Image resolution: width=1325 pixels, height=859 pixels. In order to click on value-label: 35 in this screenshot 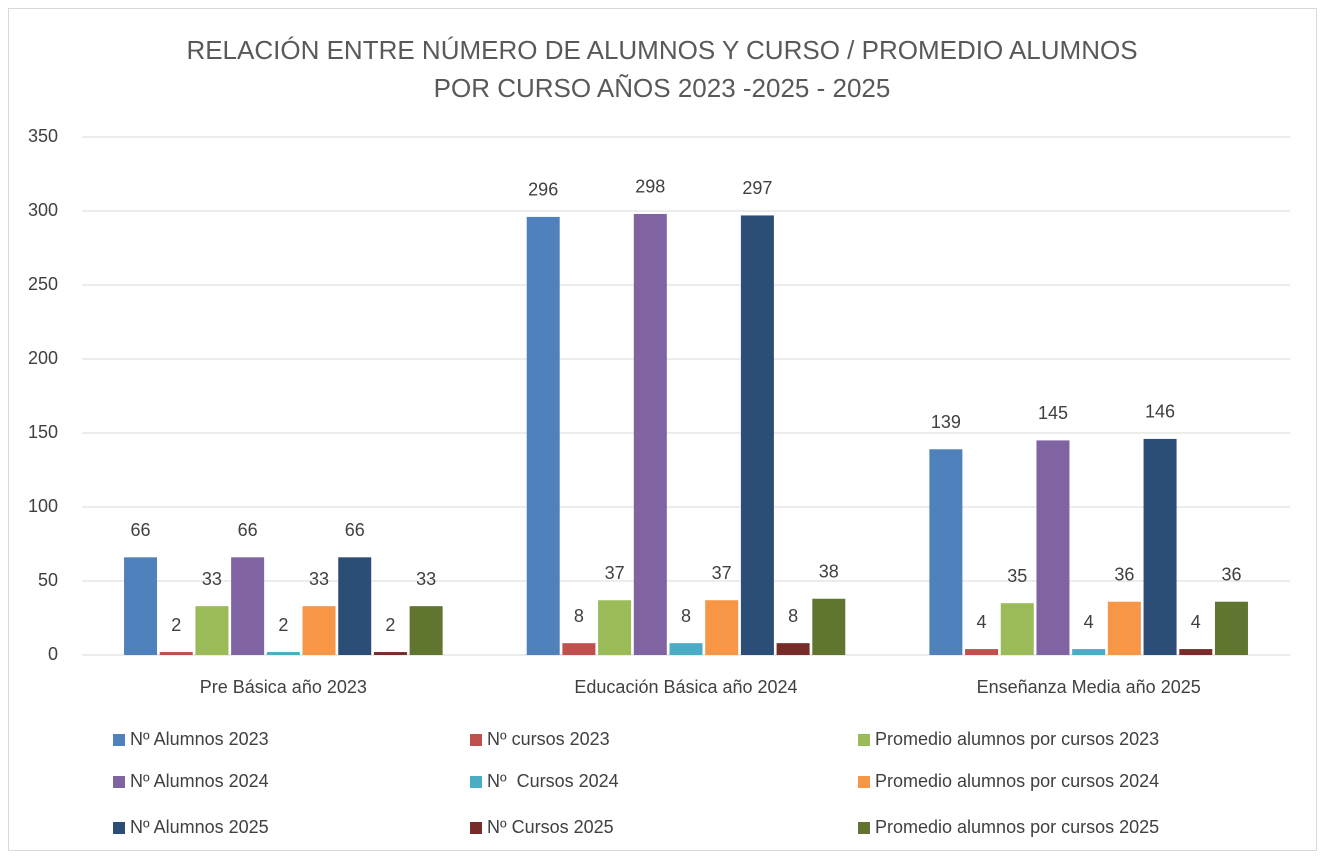, I will do `click(1017, 576)`.